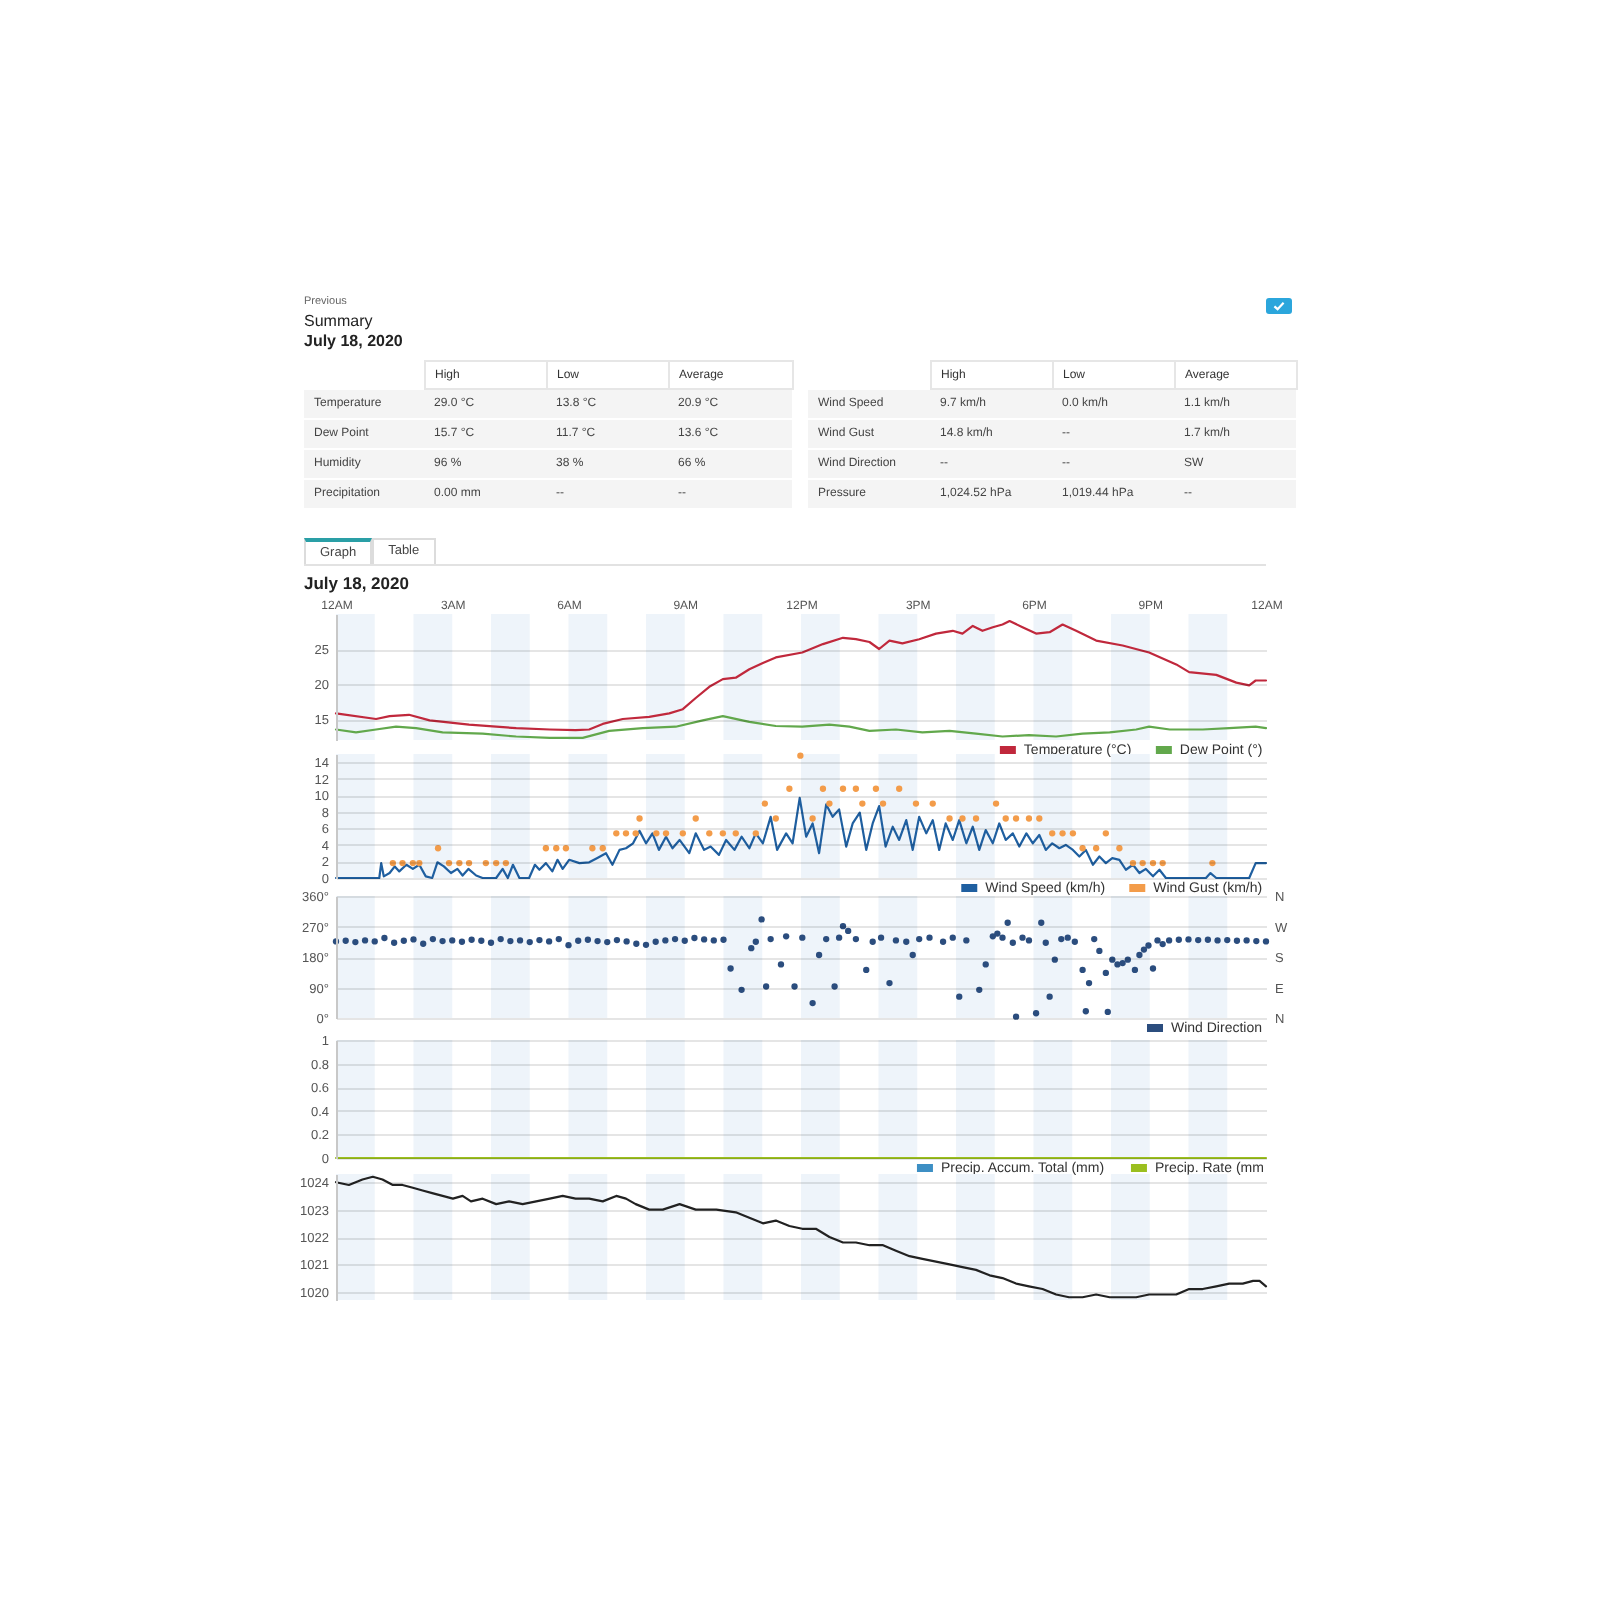 The width and height of the screenshot is (1600, 1600). Describe the element at coordinates (357, 583) in the screenshot. I see `chart-title: July 18, 2020` at that location.